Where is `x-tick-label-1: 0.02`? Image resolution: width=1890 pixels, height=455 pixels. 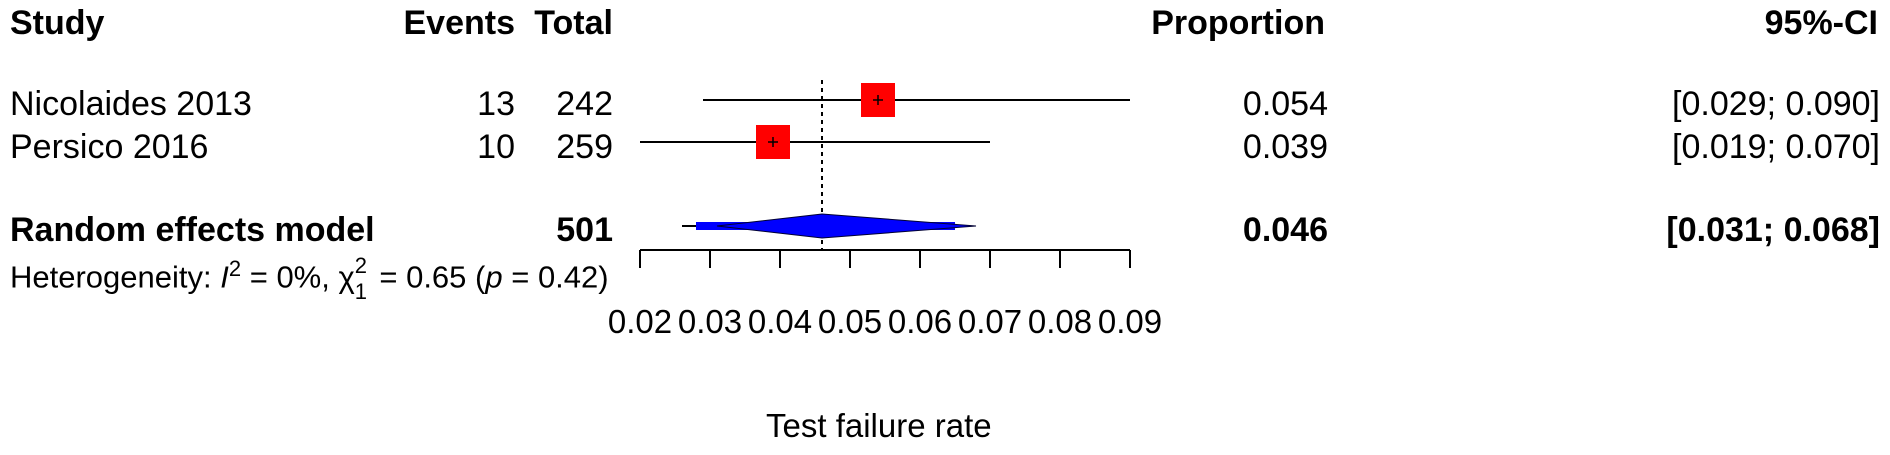
x-tick-label-1: 0.02 is located at coordinates (640, 321).